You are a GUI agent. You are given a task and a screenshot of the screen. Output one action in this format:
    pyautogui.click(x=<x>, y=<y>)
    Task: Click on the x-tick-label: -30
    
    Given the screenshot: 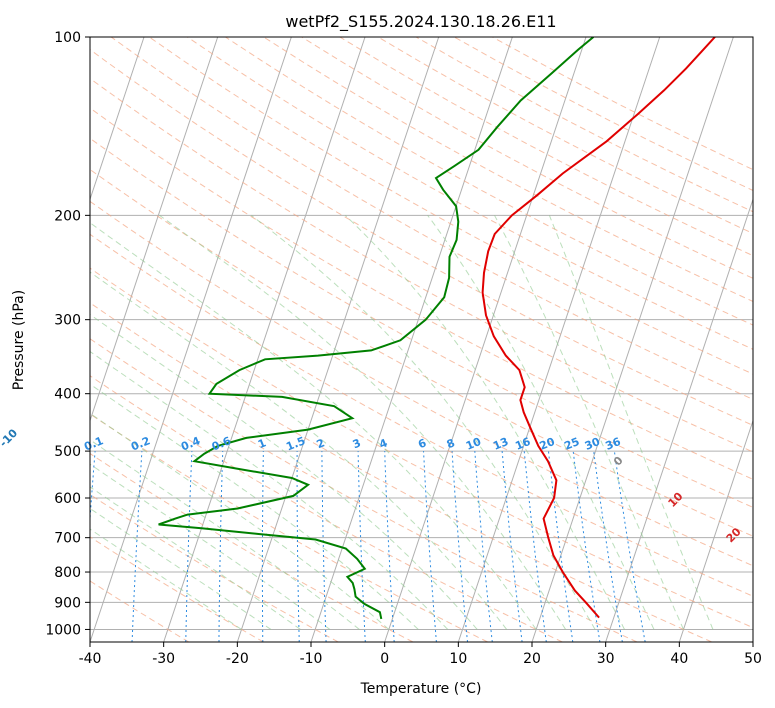 What is the action you would take?
    pyautogui.click(x=163, y=659)
    